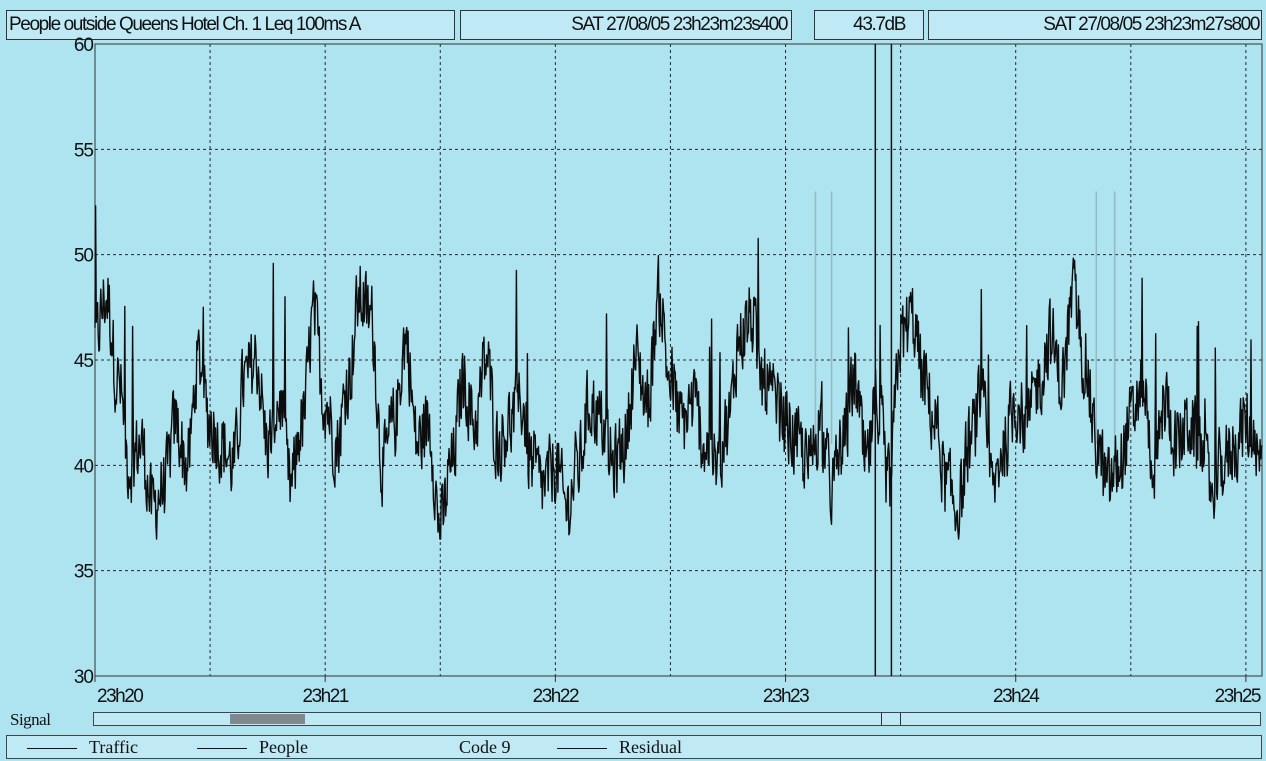 The height and width of the screenshot is (761, 1266). I want to click on cursor-marker-right, so click(900, 719).